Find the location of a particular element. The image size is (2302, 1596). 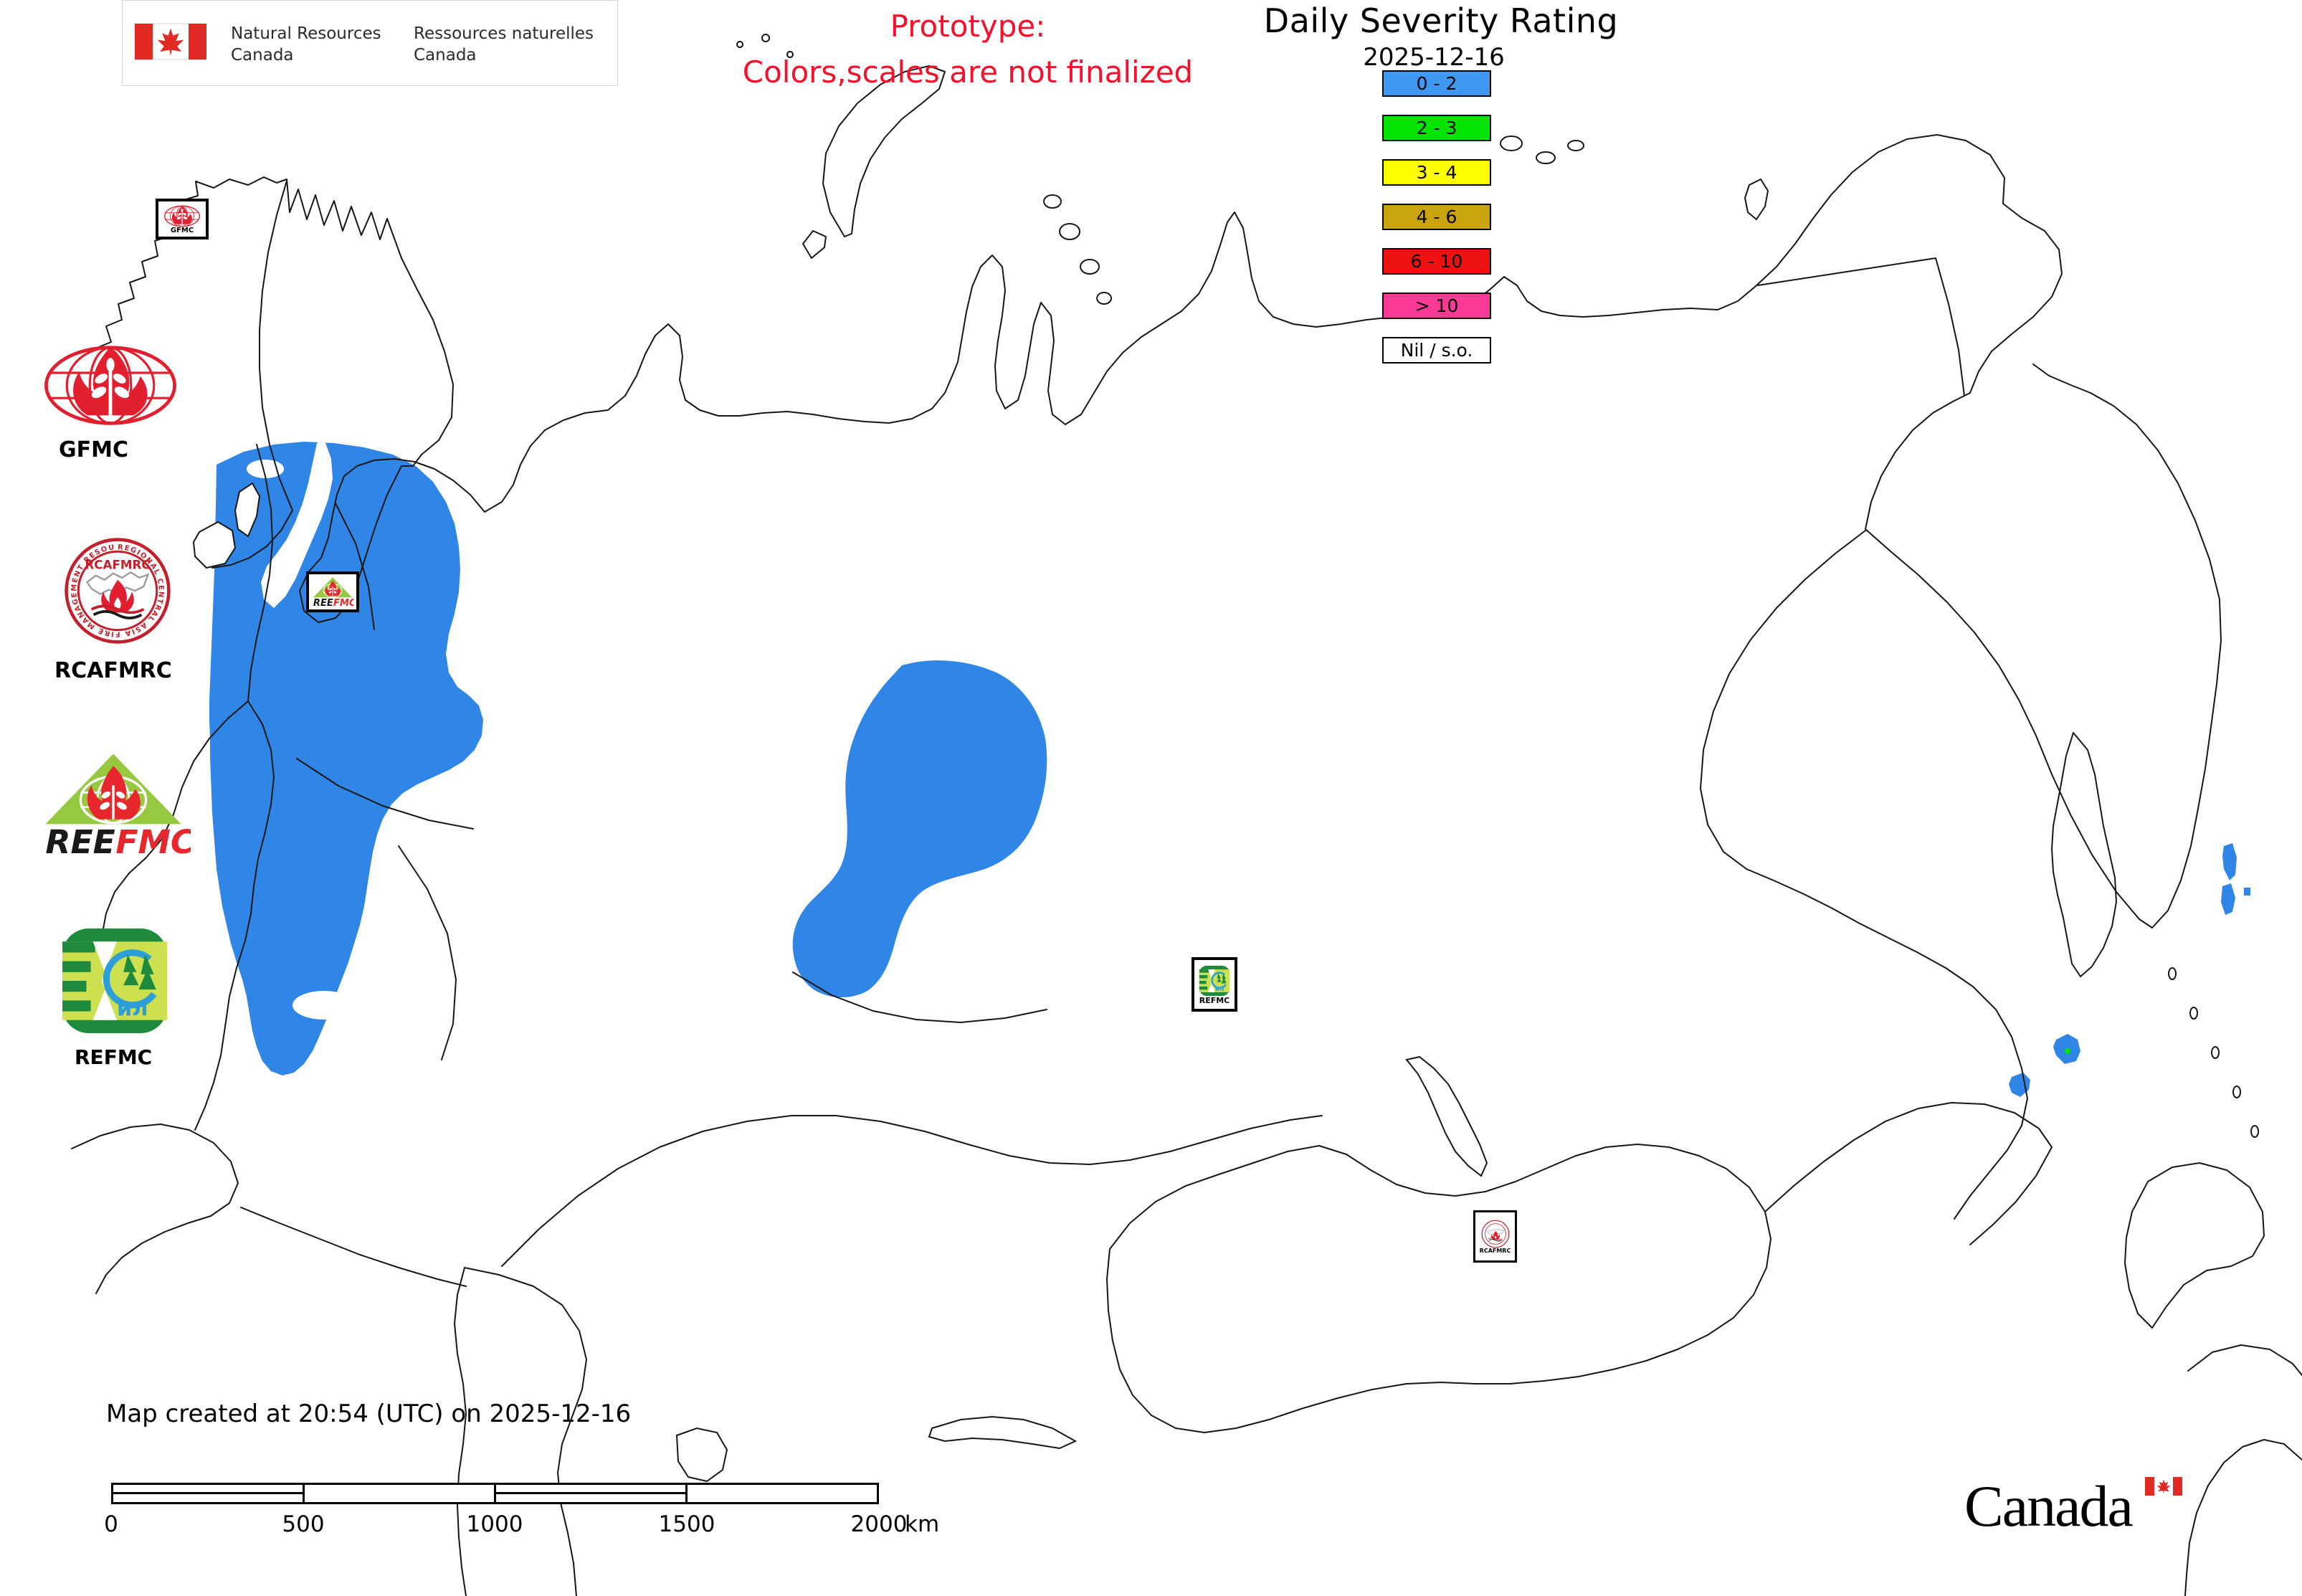

border-finland-russia is located at coordinates (260, 573).